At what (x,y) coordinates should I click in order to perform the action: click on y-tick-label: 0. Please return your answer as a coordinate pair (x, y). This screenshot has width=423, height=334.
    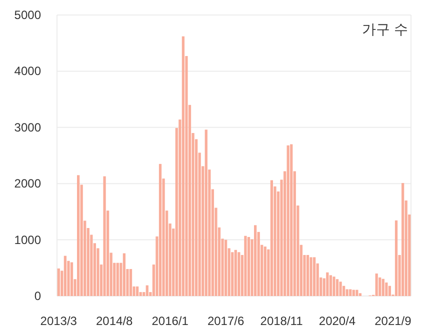
    Looking at the image, I should click on (38, 296).